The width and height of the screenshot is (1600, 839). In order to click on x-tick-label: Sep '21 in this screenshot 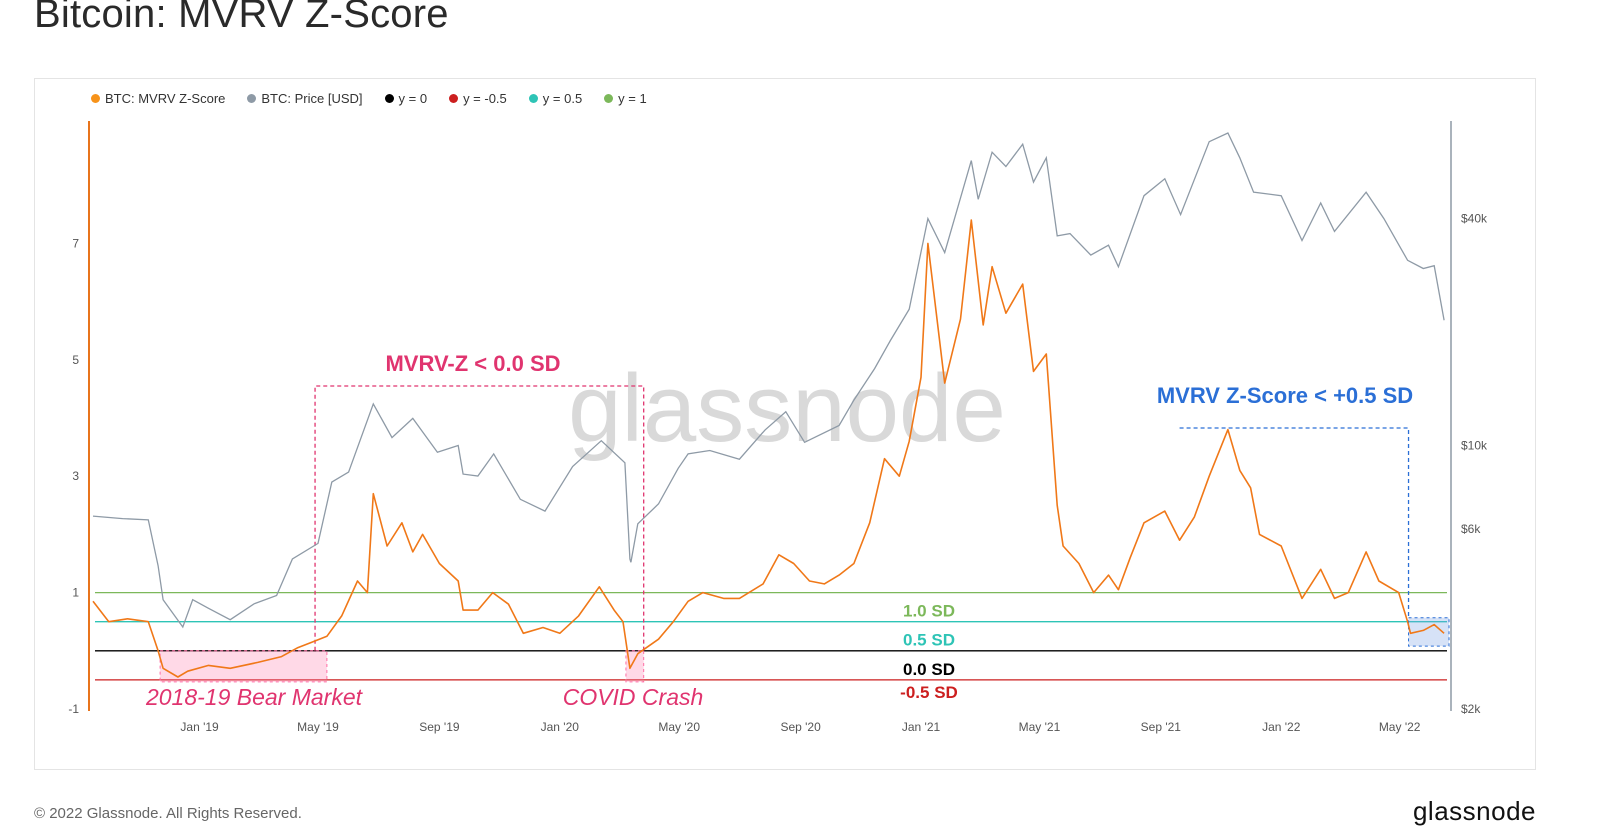, I will do `click(1161, 727)`.